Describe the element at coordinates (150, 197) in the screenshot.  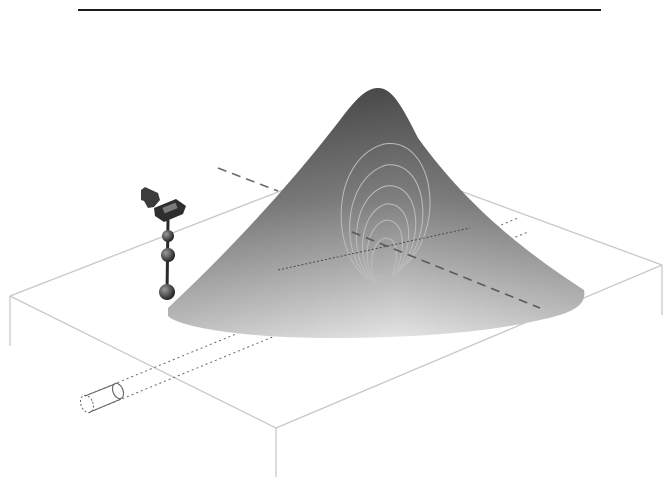
I see `locator-handle` at that location.